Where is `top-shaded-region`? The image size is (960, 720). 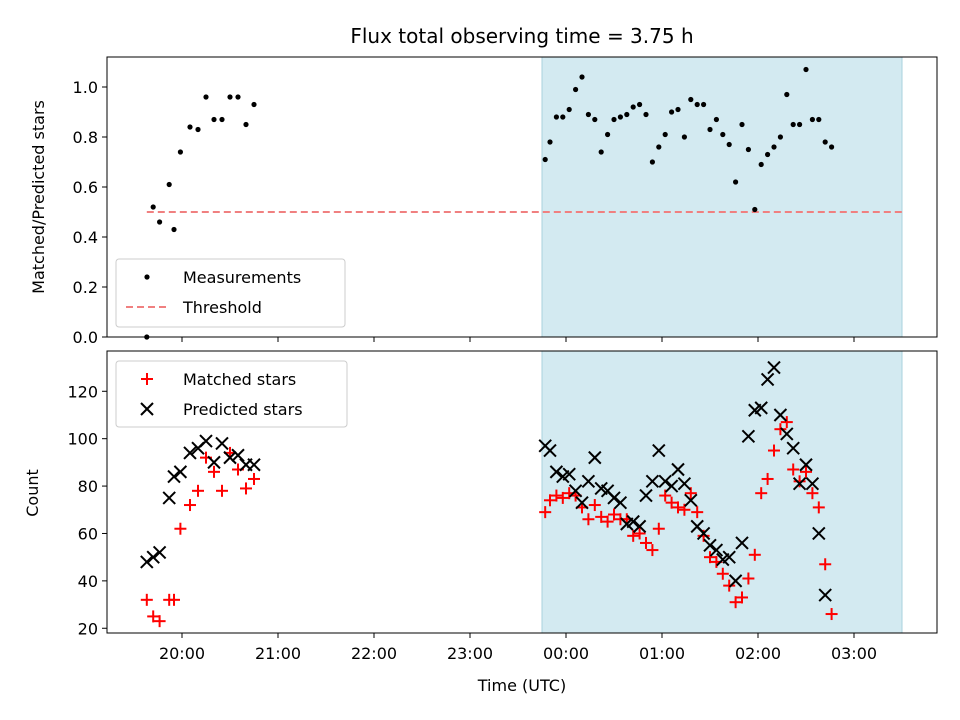 top-shaded-region is located at coordinates (722, 197).